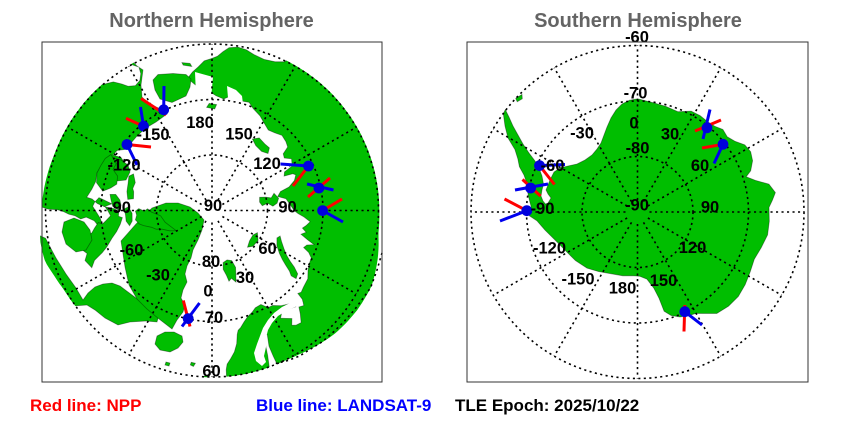  Describe the element at coordinates (638, 21) in the screenshot. I see `svg-text: Southern Hemisphere` at that location.